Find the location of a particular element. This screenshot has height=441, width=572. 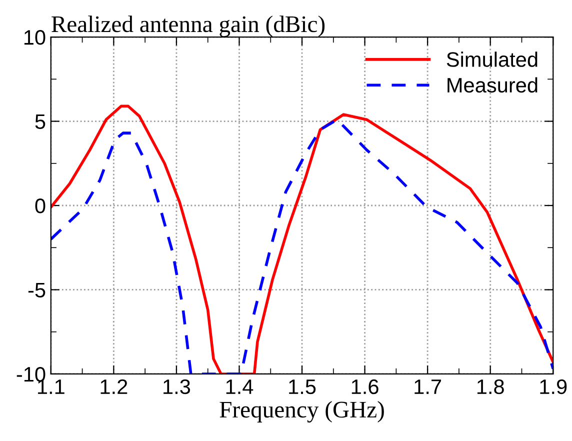

legend-label: Measured is located at coordinates (493, 85).